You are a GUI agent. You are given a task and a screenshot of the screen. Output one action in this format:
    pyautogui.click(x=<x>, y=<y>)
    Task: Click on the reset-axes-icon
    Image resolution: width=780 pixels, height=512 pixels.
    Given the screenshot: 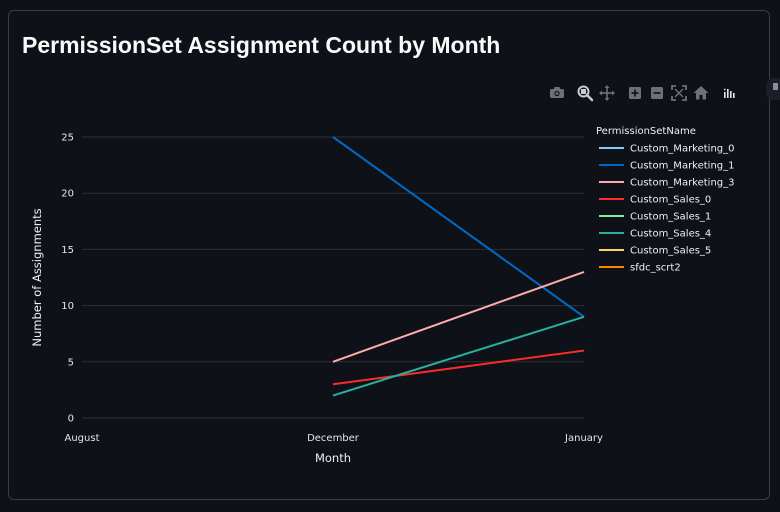 What is the action you would take?
    pyautogui.click(x=701, y=93)
    